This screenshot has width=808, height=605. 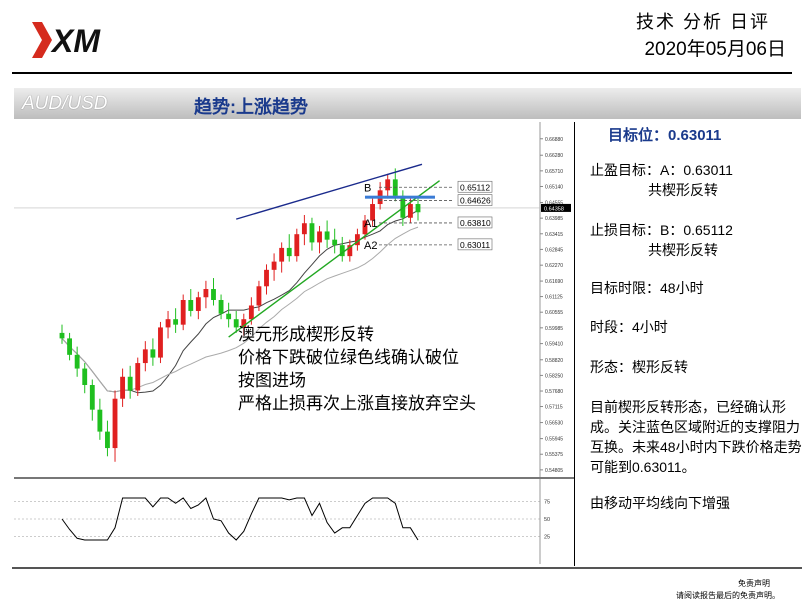 I want to click on oscillator-label: 50, so click(x=547, y=520).